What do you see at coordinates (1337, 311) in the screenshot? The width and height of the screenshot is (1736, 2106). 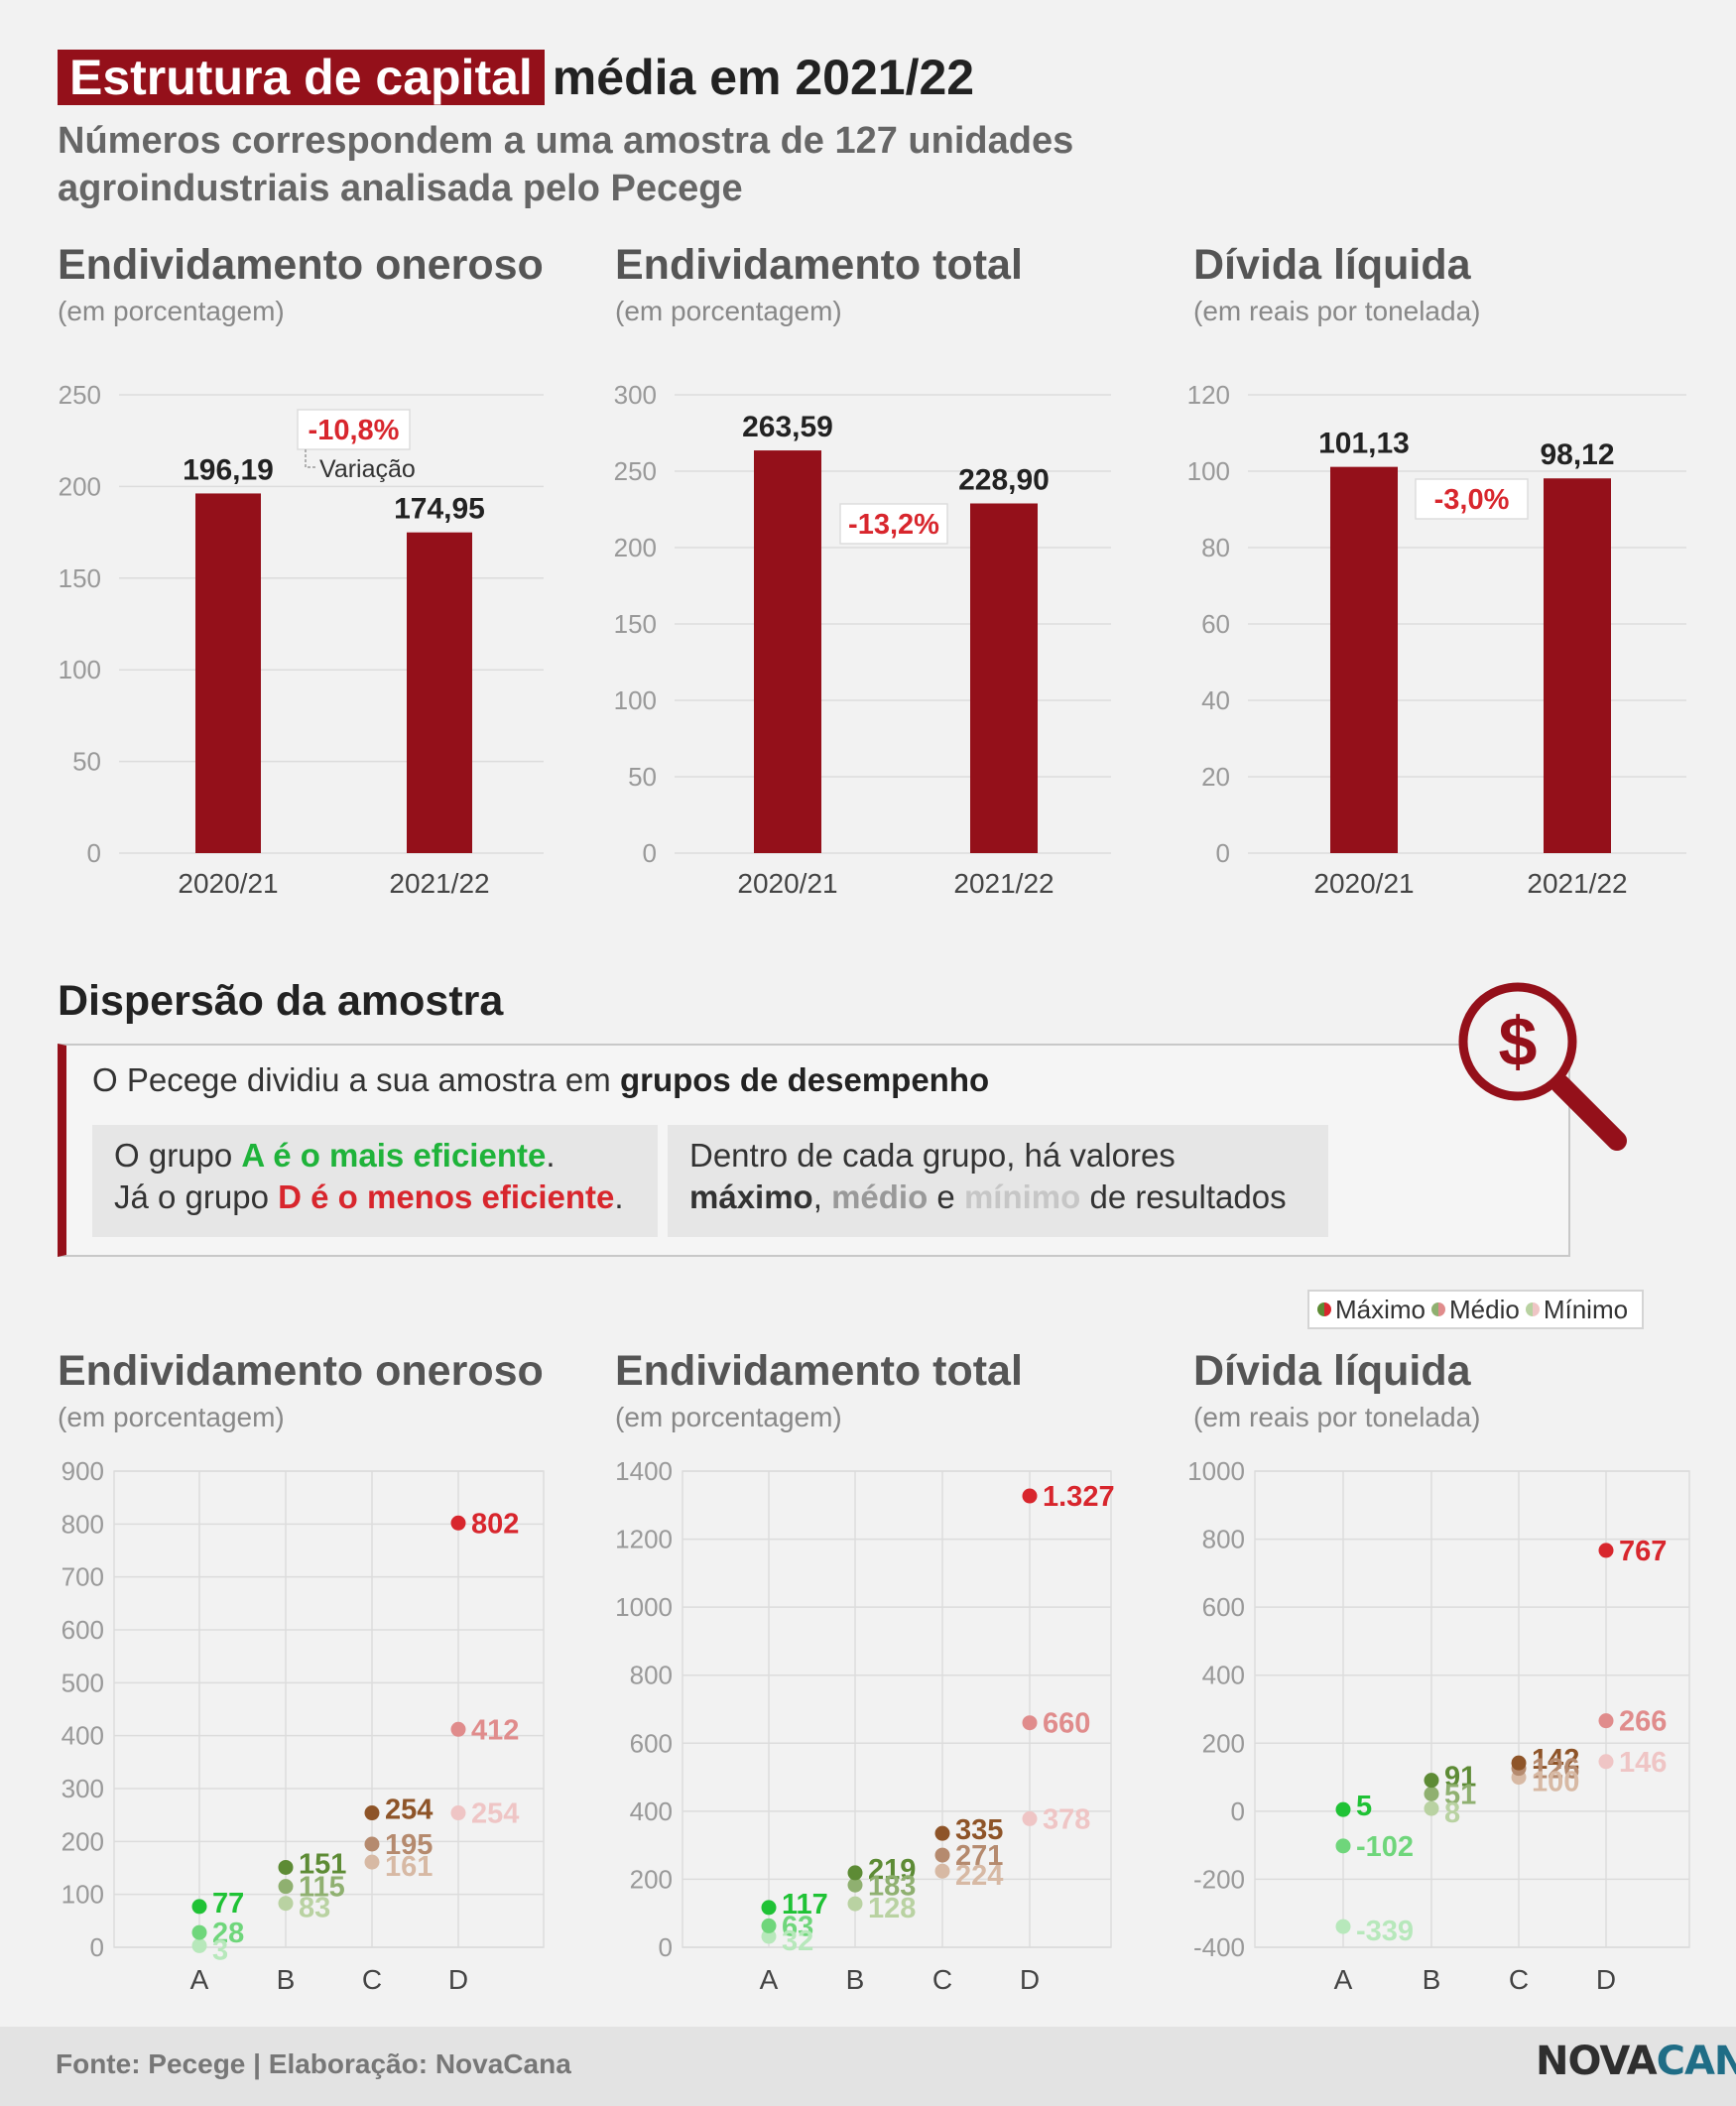 I see `bar-chart-3-unit: (em reais por tonelada)` at bounding box center [1337, 311].